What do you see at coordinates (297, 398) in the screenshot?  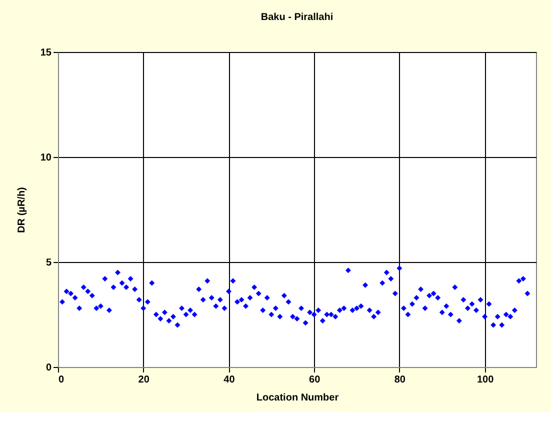 I see `x-axis-title: Location Number` at bounding box center [297, 398].